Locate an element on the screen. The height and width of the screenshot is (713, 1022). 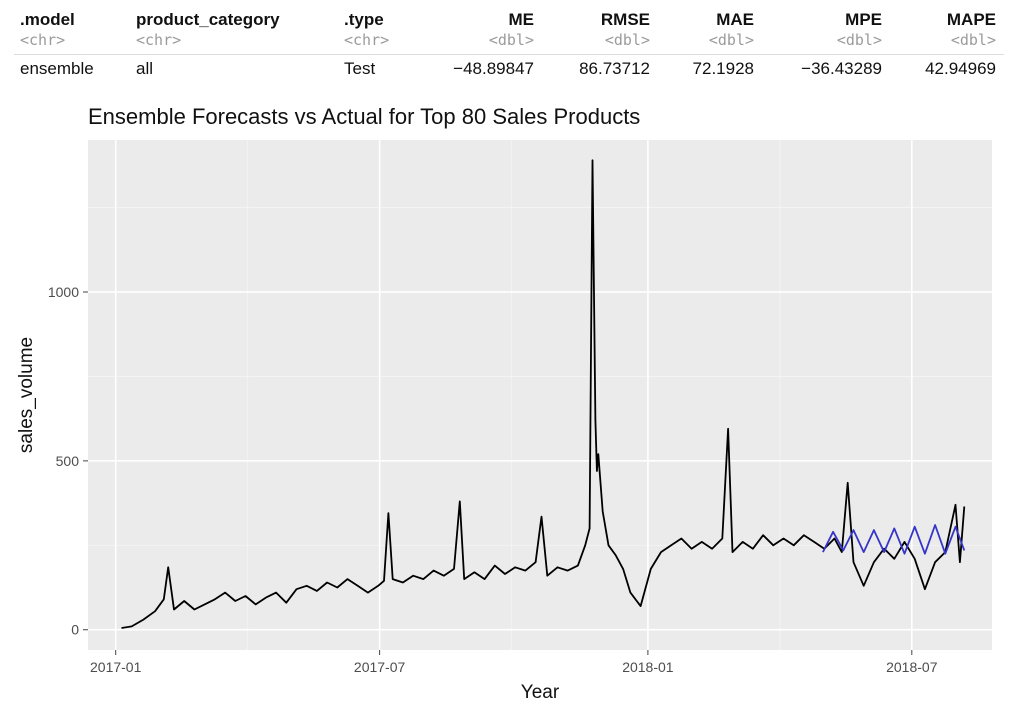
table-cell: −36.43289 is located at coordinates (841, 68).